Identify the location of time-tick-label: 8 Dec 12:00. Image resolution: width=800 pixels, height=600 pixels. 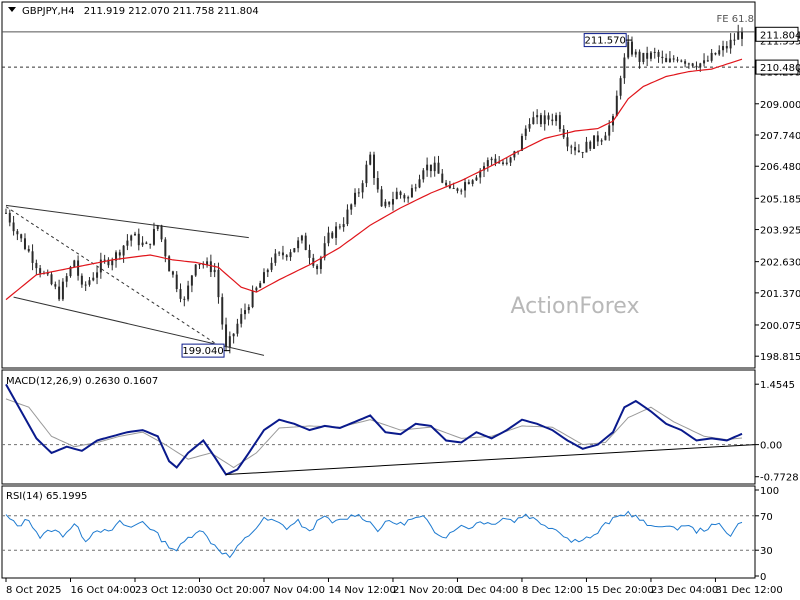
(552, 590).